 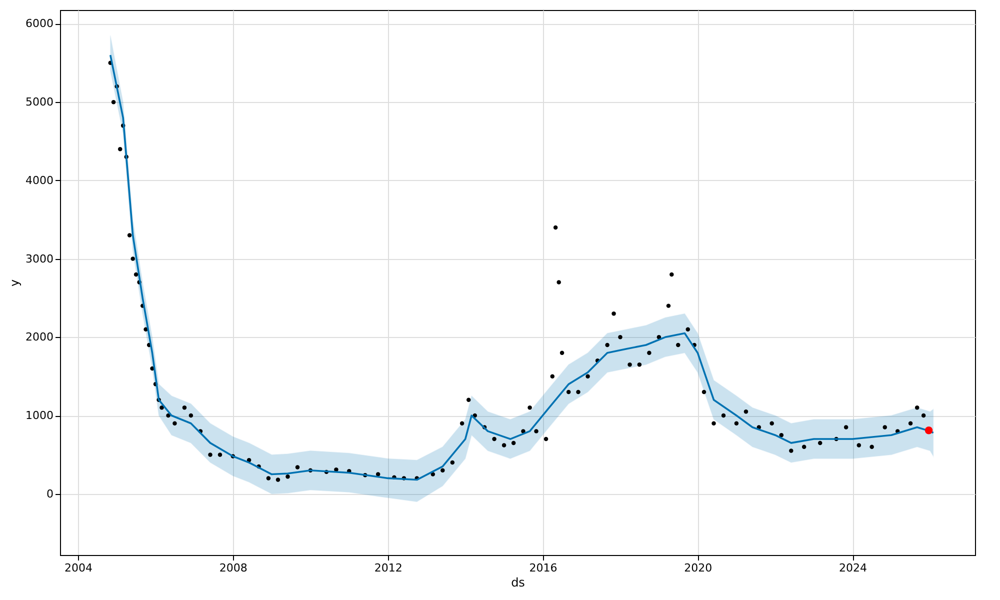 What do you see at coordinates (78, 568) in the screenshot?
I see `x-tick-label: 2004` at bounding box center [78, 568].